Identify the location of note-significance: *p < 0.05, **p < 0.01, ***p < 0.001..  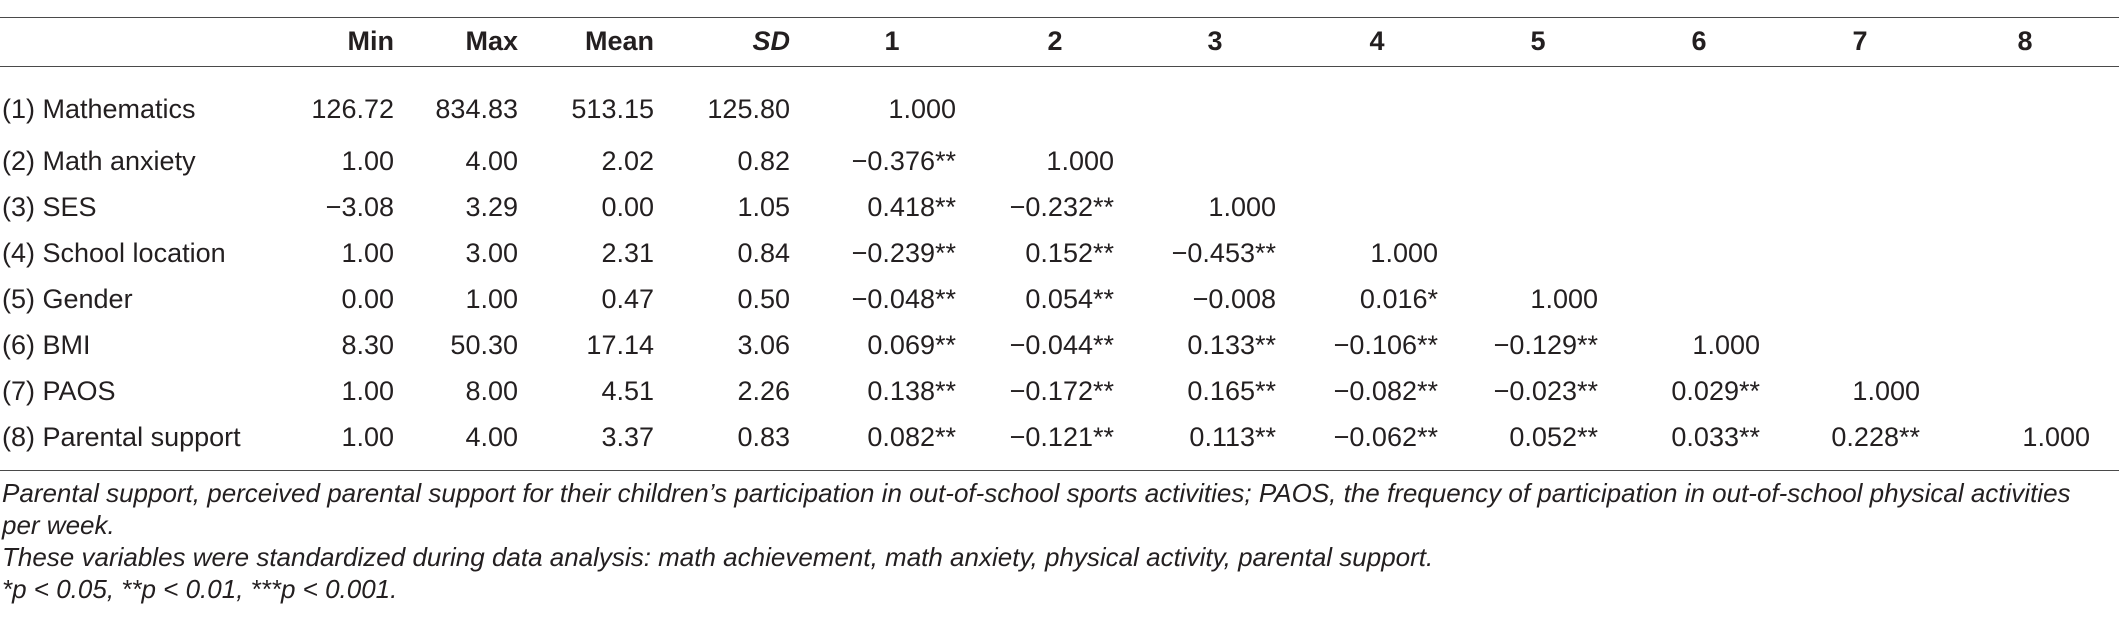
(200, 589).